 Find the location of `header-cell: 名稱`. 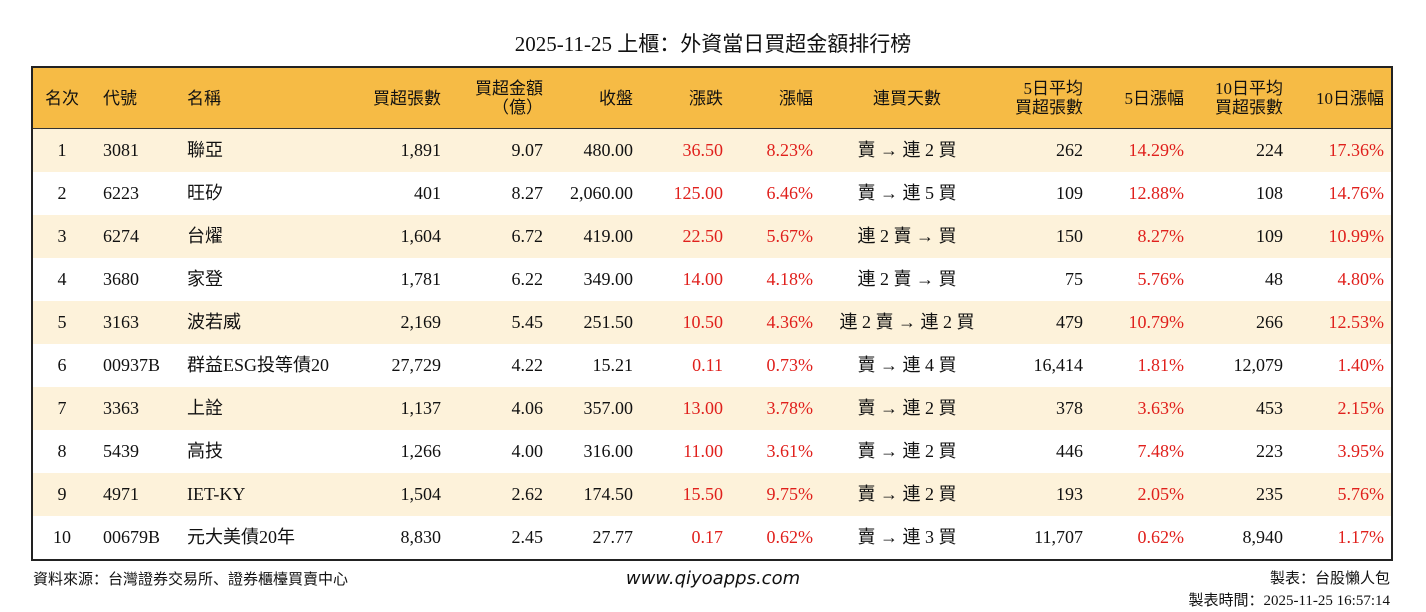

header-cell: 名稱 is located at coordinates (204, 98).